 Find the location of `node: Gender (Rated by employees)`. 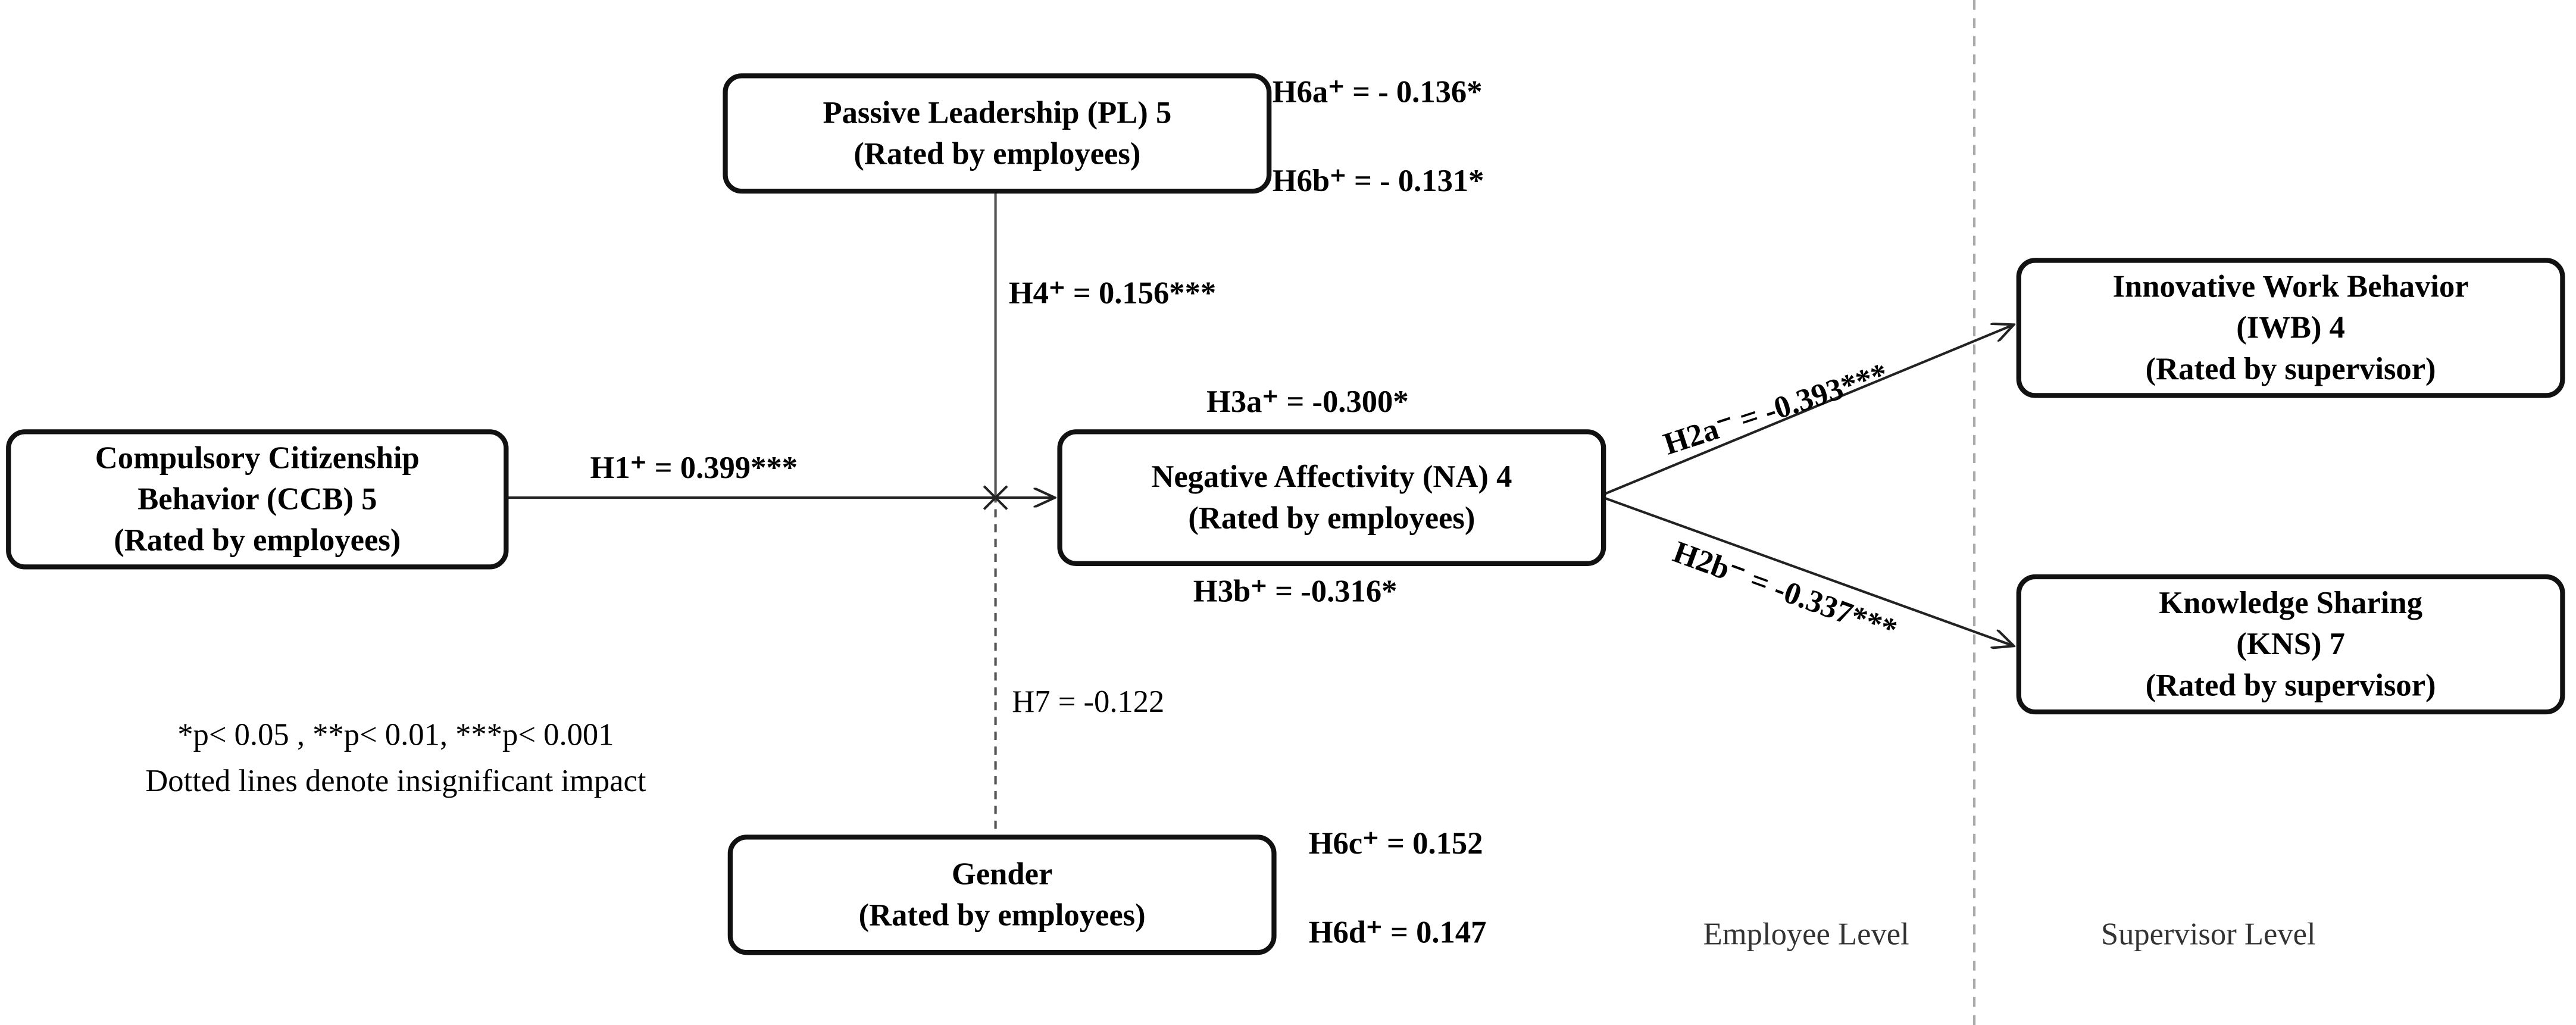

node: Gender (Rated by employees) is located at coordinates (1002, 895).